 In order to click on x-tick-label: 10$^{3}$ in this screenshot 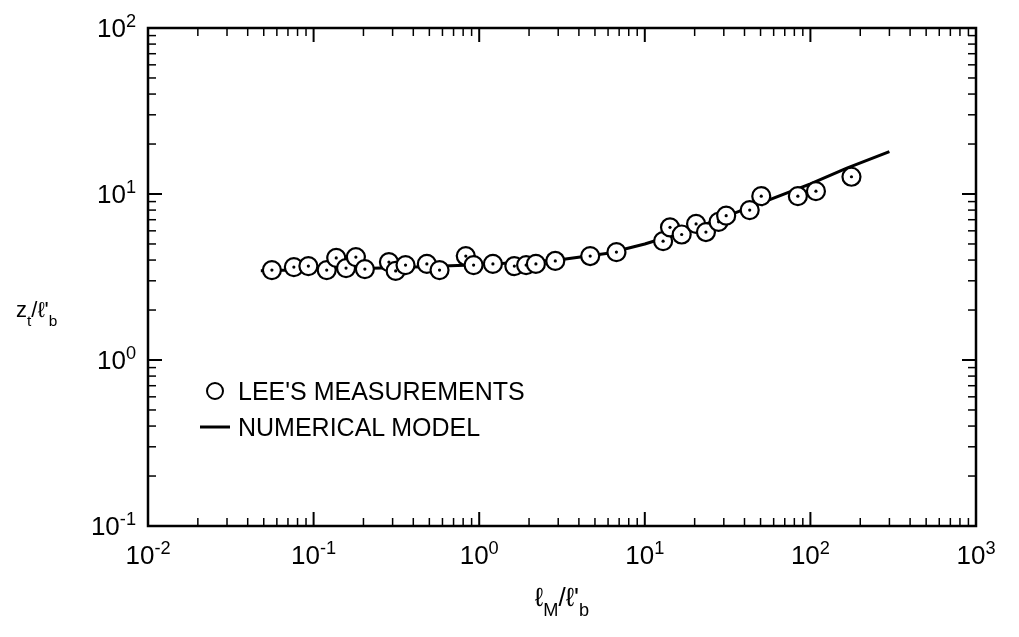, I will do `click(976, 554)`.